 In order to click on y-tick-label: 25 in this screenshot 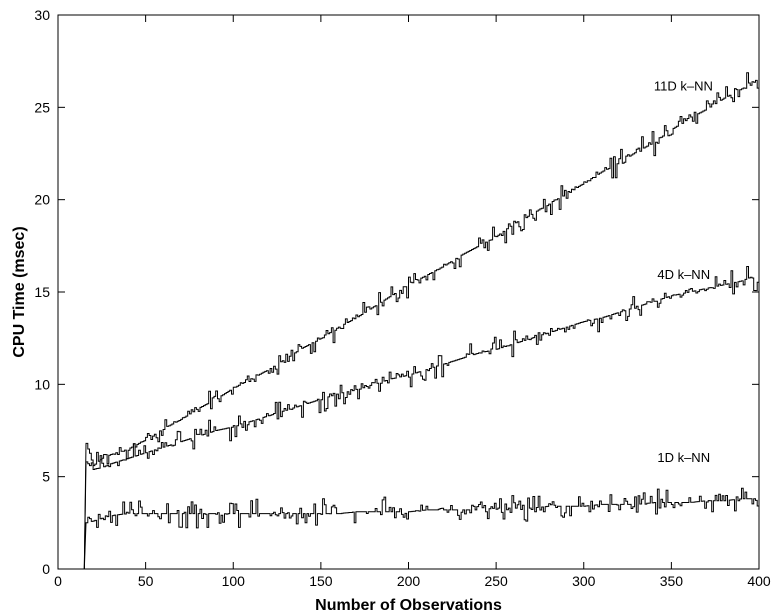, I will do `click(42, 107)`.